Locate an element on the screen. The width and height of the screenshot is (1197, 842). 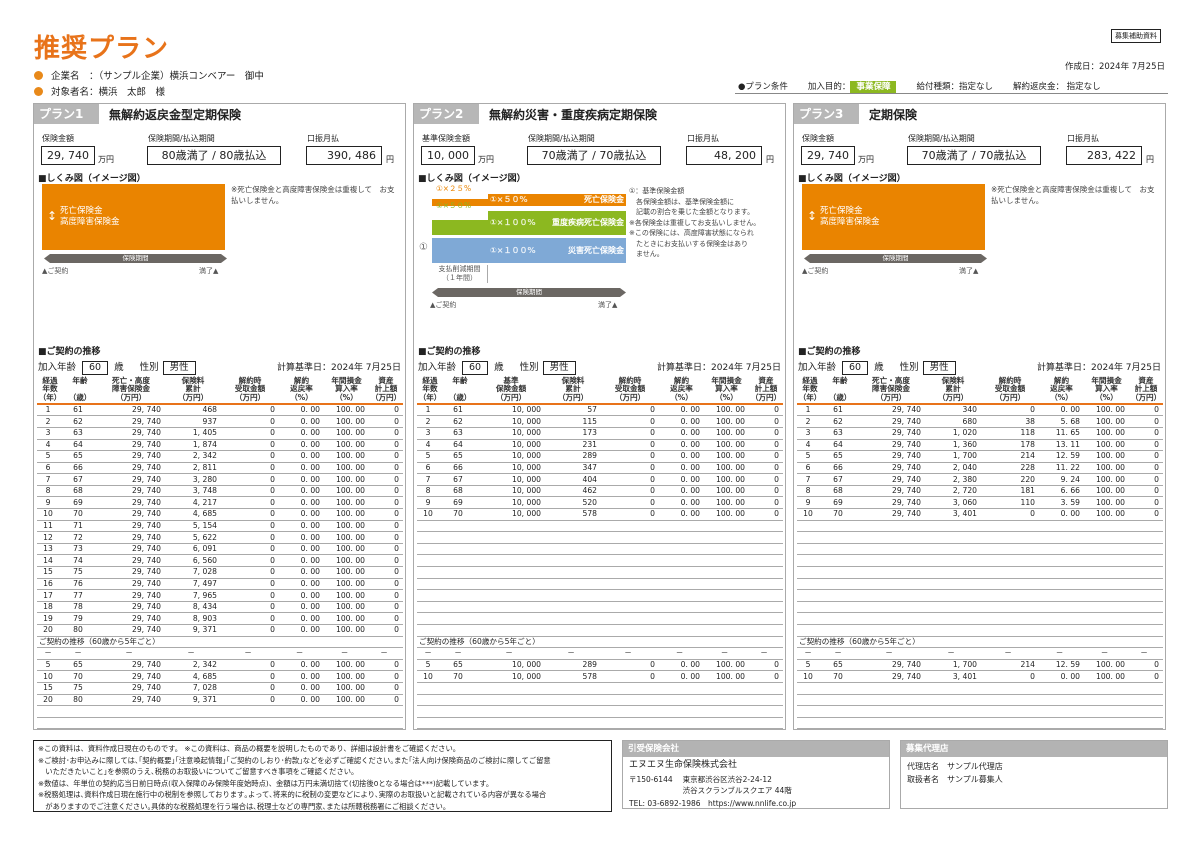
cell: 4 is located at coordinates (430, 445).